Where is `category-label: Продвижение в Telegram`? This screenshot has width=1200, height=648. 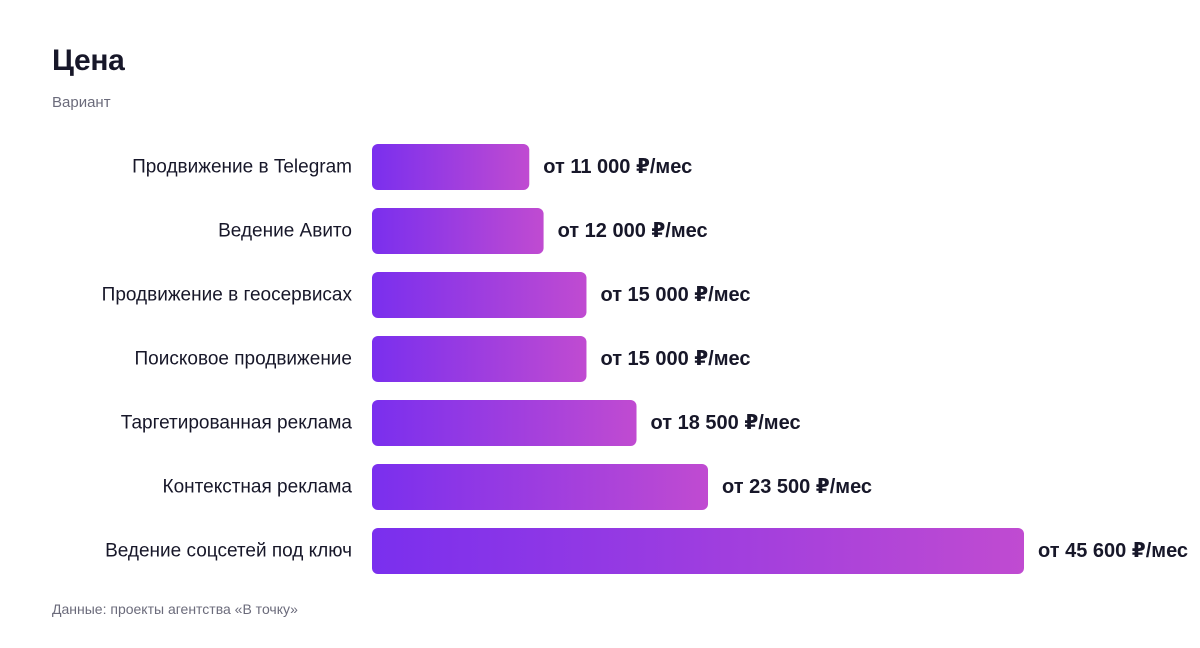 category-label: Продвижение в Telegram is located at coordinates (242, 167).